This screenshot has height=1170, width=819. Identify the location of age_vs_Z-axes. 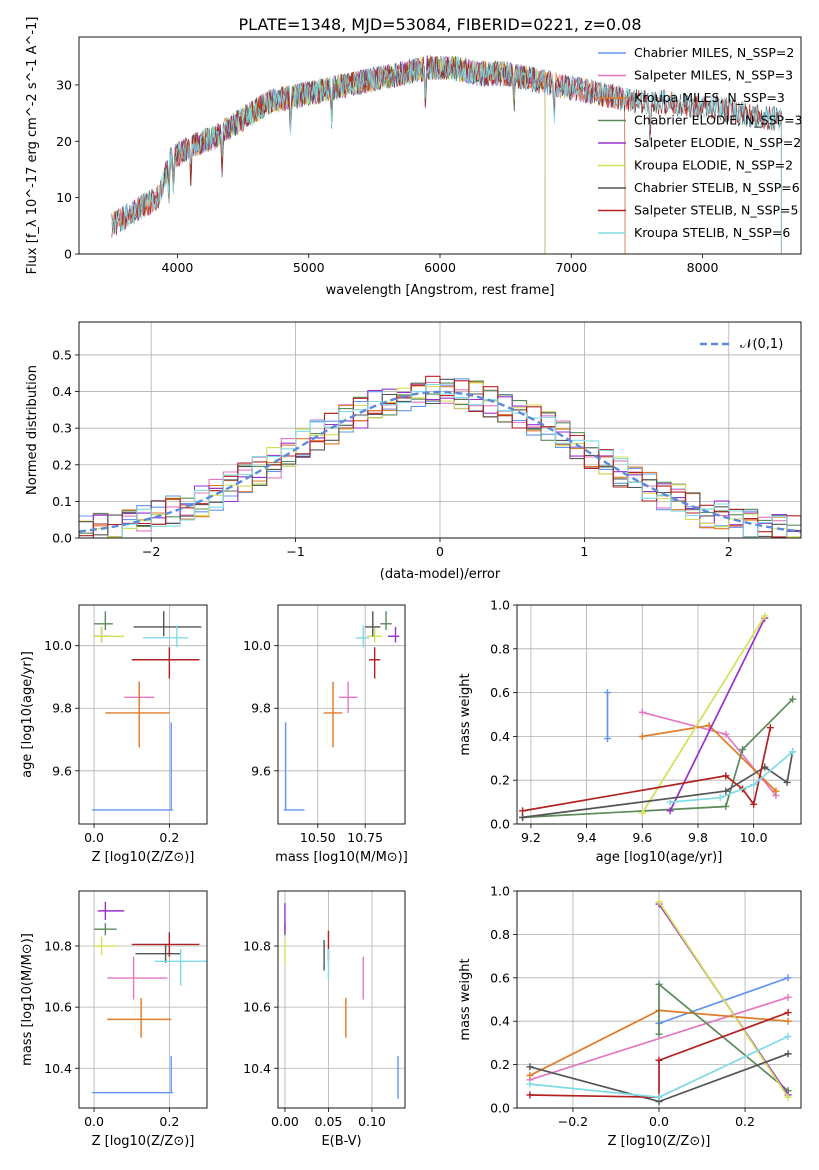
(141, 716).